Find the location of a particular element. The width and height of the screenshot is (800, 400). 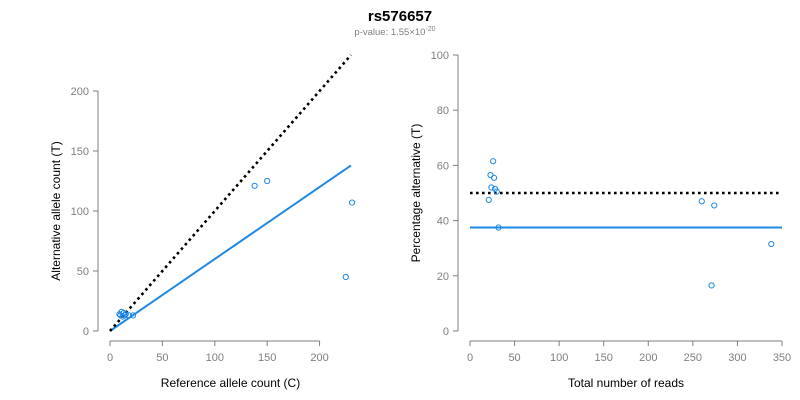

x-axis-label: Reference allele count (C) is located at coordinates (230, 383).